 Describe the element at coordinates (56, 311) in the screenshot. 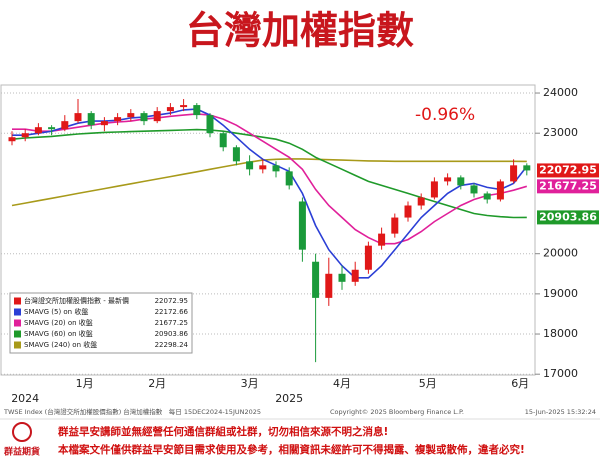

I see `legend-label: SMAVG (5) on 收盤` at that location.